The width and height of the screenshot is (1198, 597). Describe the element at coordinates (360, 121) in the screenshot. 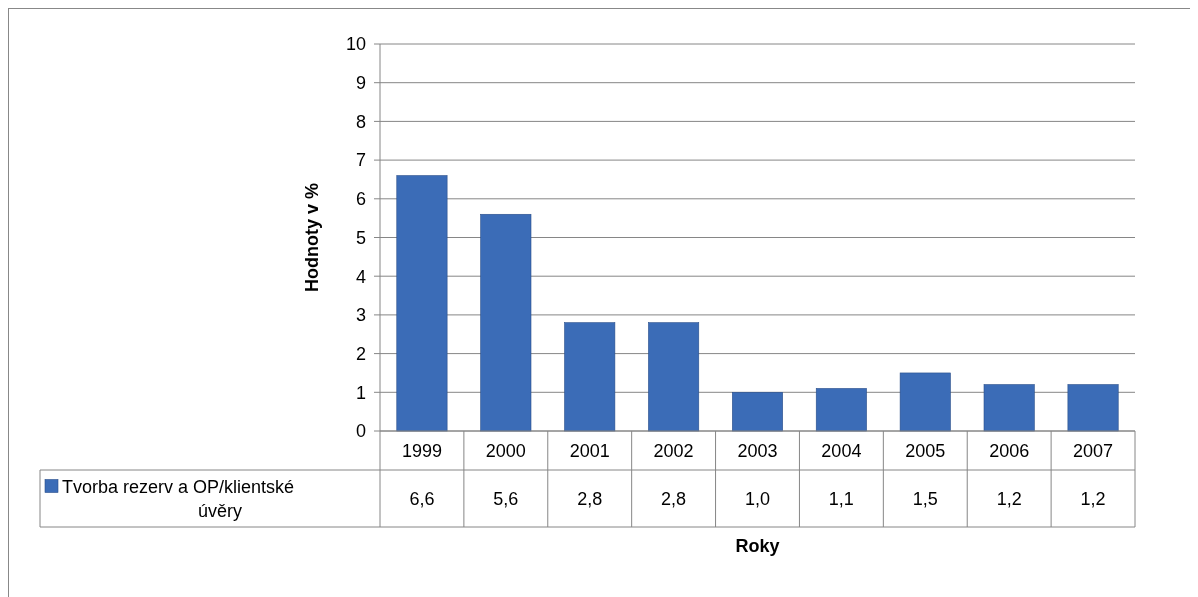

I see `y-tick-label: 8` at that location.